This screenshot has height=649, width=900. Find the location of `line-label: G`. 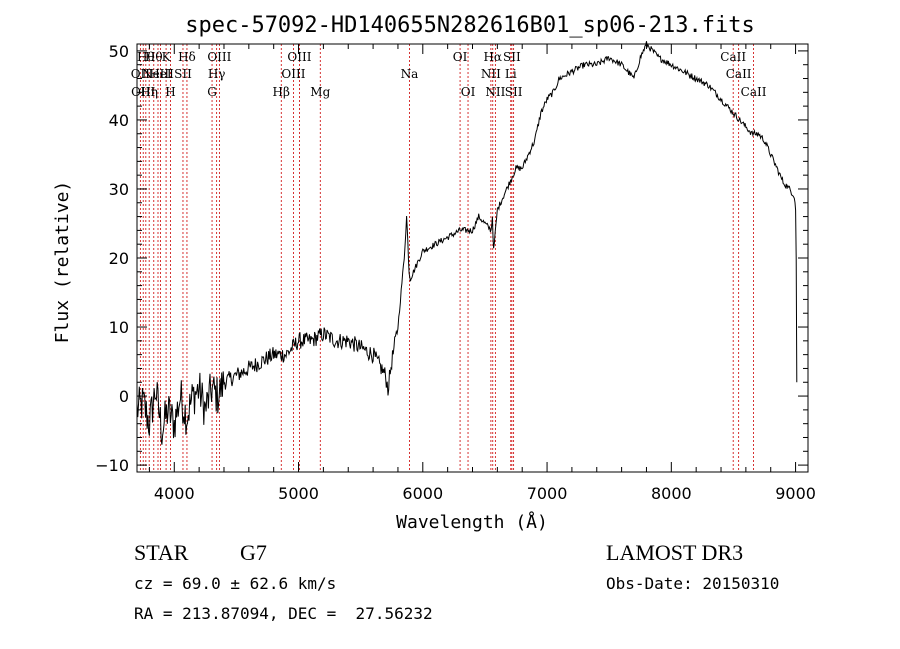

line-label: G is located at coordinates (212, 92).